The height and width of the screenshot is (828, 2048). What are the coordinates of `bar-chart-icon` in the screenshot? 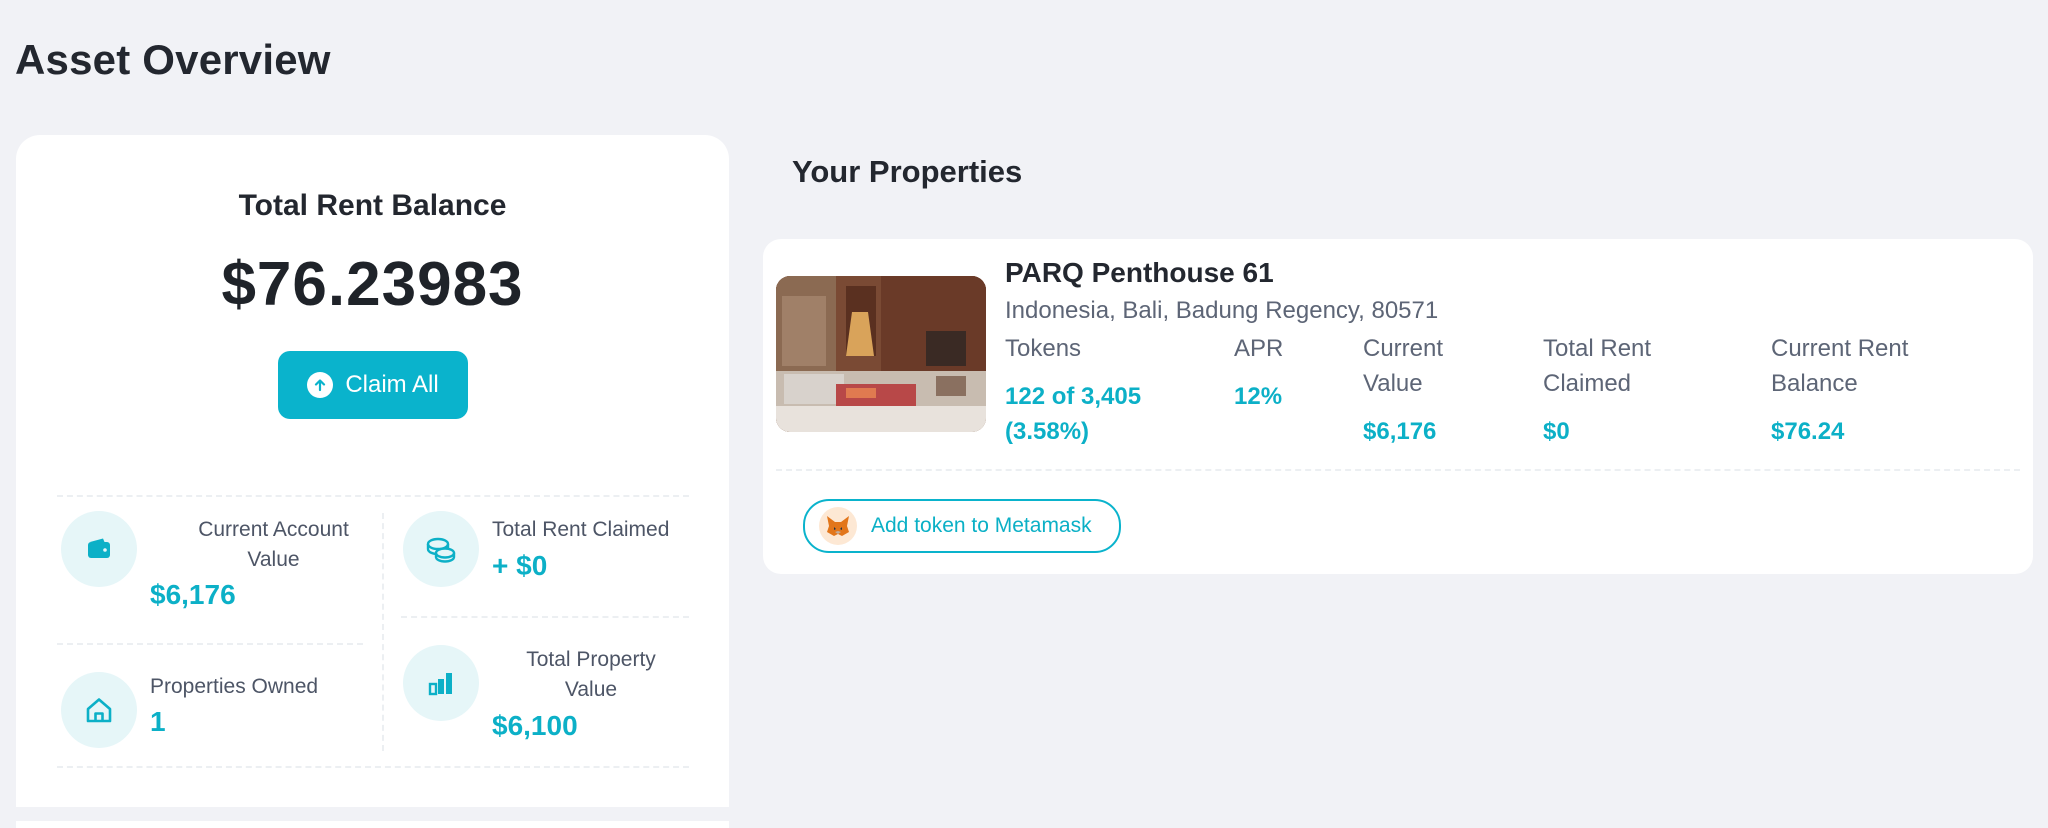 It's located at (441, 683).